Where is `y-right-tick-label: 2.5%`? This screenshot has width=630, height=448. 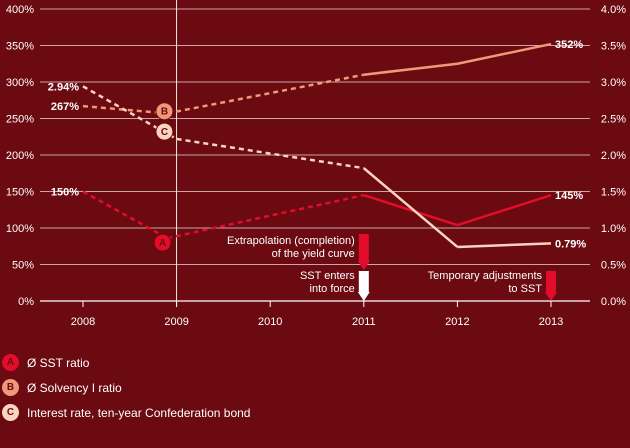
y-right-tick-label: 2.5% is located at coordinates (613, 120).